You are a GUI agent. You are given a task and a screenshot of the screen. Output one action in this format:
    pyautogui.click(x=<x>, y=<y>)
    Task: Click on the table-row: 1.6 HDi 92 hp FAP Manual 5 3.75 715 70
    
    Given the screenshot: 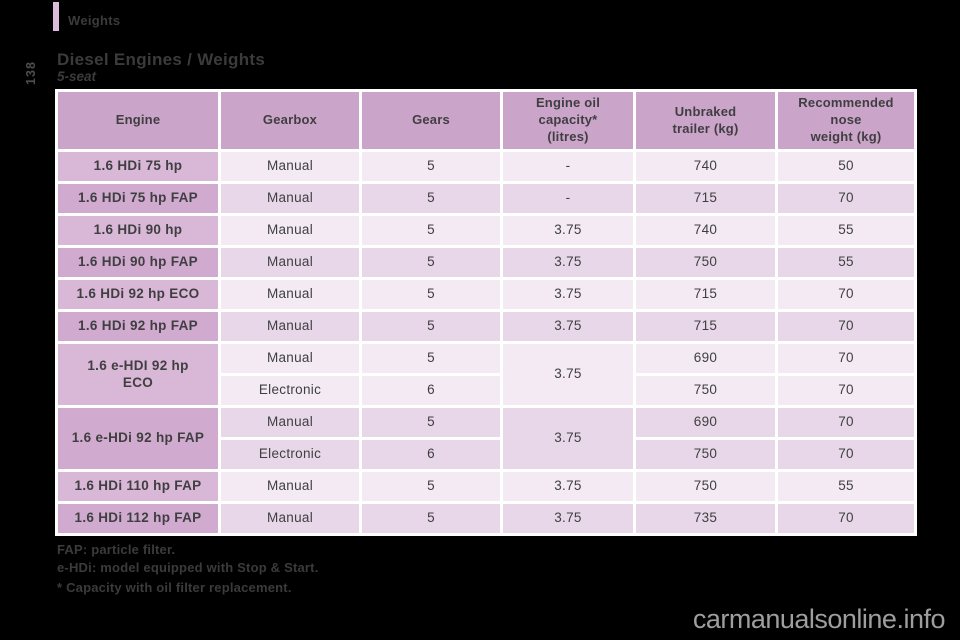 What is the action you would take?
    pyautogui.click(x=486, y=326)
    